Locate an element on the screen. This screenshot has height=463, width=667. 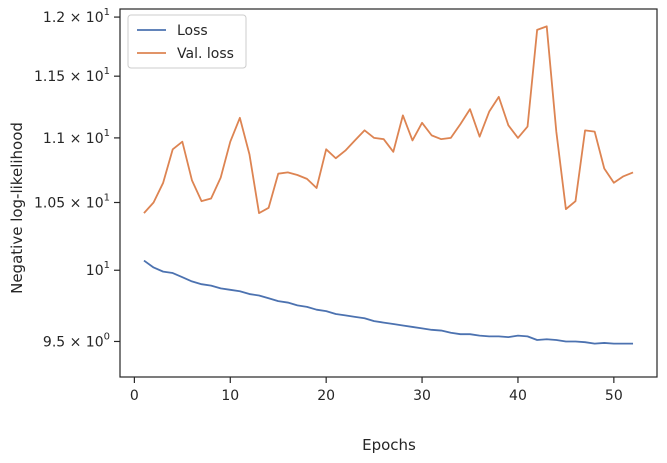
x-axis-label: Epochs is located at coordinates (389, 445).